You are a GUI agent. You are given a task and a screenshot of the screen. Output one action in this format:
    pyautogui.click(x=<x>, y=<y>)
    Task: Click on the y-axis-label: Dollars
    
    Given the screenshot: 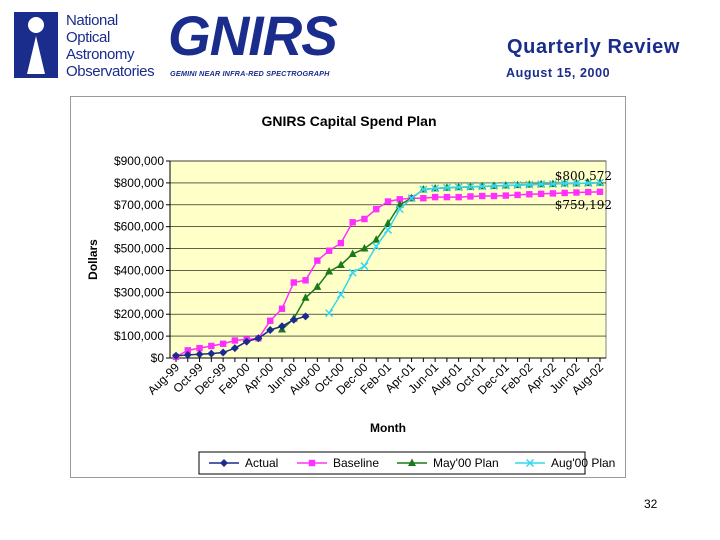 What is the action you would take?
    pyautogui.click(x=93, y=259)
    